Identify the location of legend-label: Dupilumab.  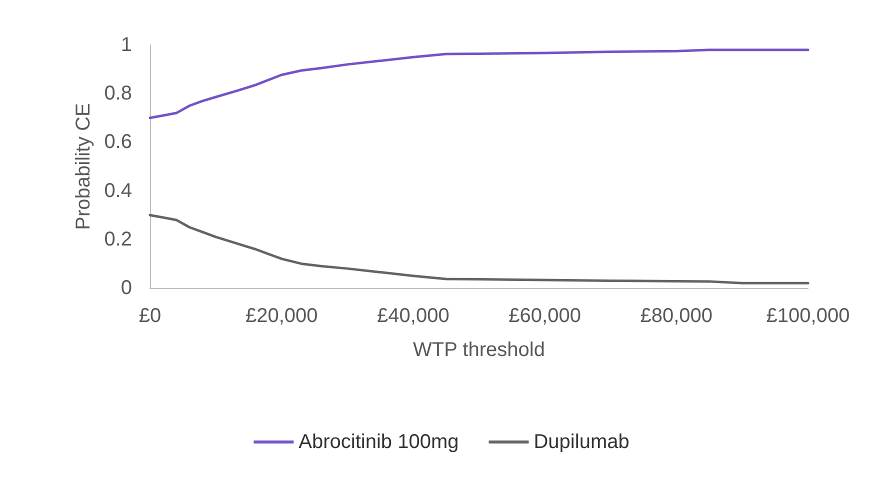
(582, 442).